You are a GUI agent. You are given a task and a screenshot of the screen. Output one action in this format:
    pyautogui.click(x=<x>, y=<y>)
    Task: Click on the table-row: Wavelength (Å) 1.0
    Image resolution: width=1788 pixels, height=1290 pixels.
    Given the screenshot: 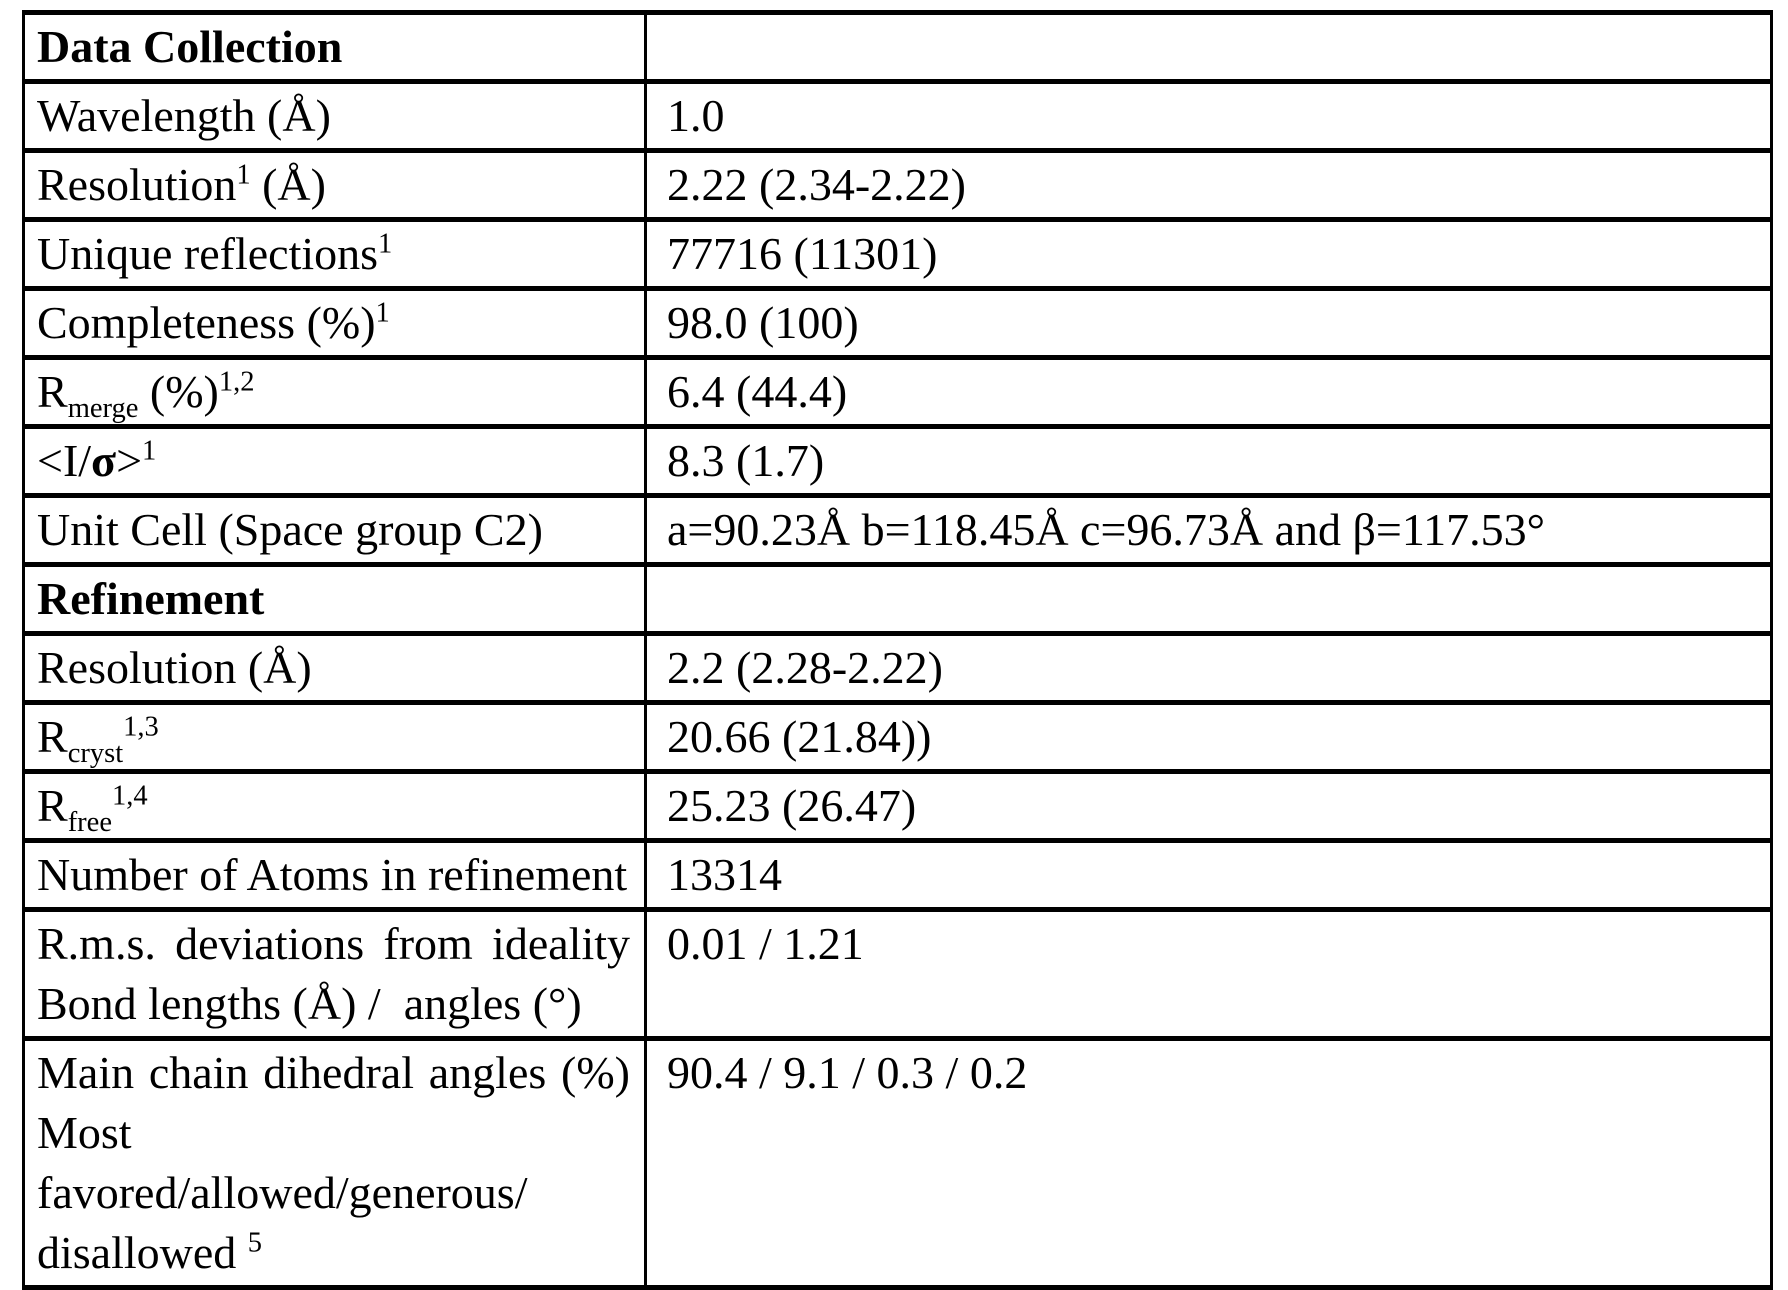 What is the action you would take?
    pyautogui.click(x=897, y=116)
    